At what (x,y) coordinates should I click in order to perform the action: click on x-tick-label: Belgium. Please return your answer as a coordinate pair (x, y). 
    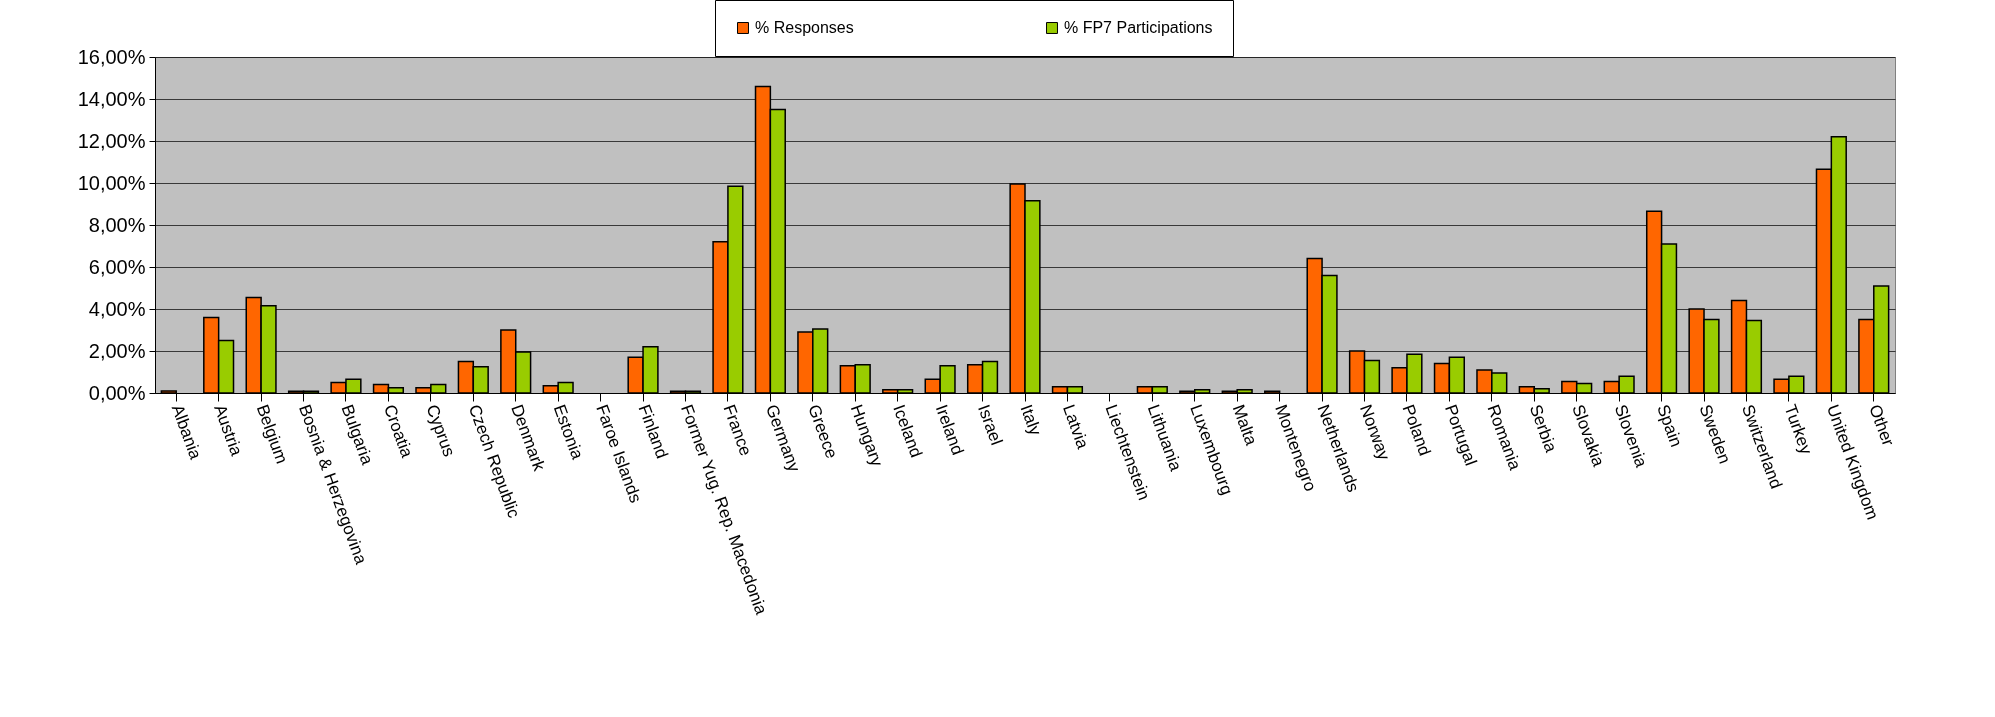
    Looking at the image, I should click on (272, 434).